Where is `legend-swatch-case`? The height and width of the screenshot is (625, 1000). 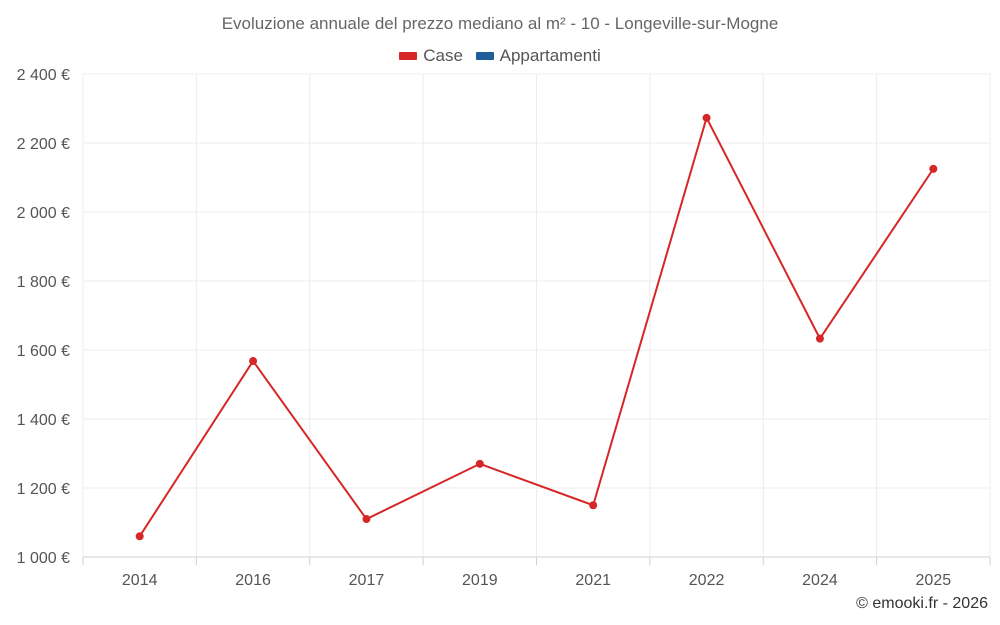
legend-swatch-case is located at coordinates (408, 56).